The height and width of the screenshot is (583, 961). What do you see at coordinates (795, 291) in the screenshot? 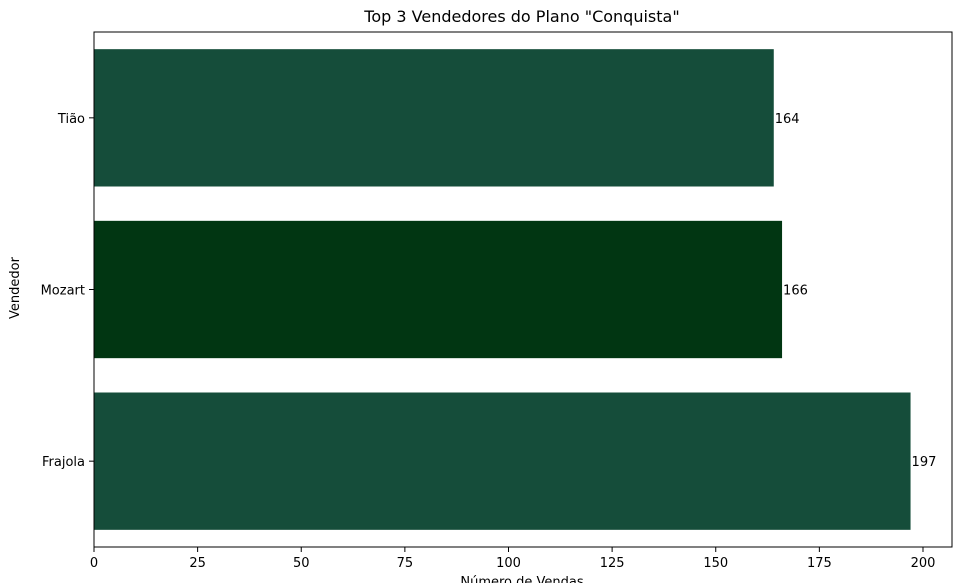
I see `data-label-mozart: 166` at bounding box center [795, 291].